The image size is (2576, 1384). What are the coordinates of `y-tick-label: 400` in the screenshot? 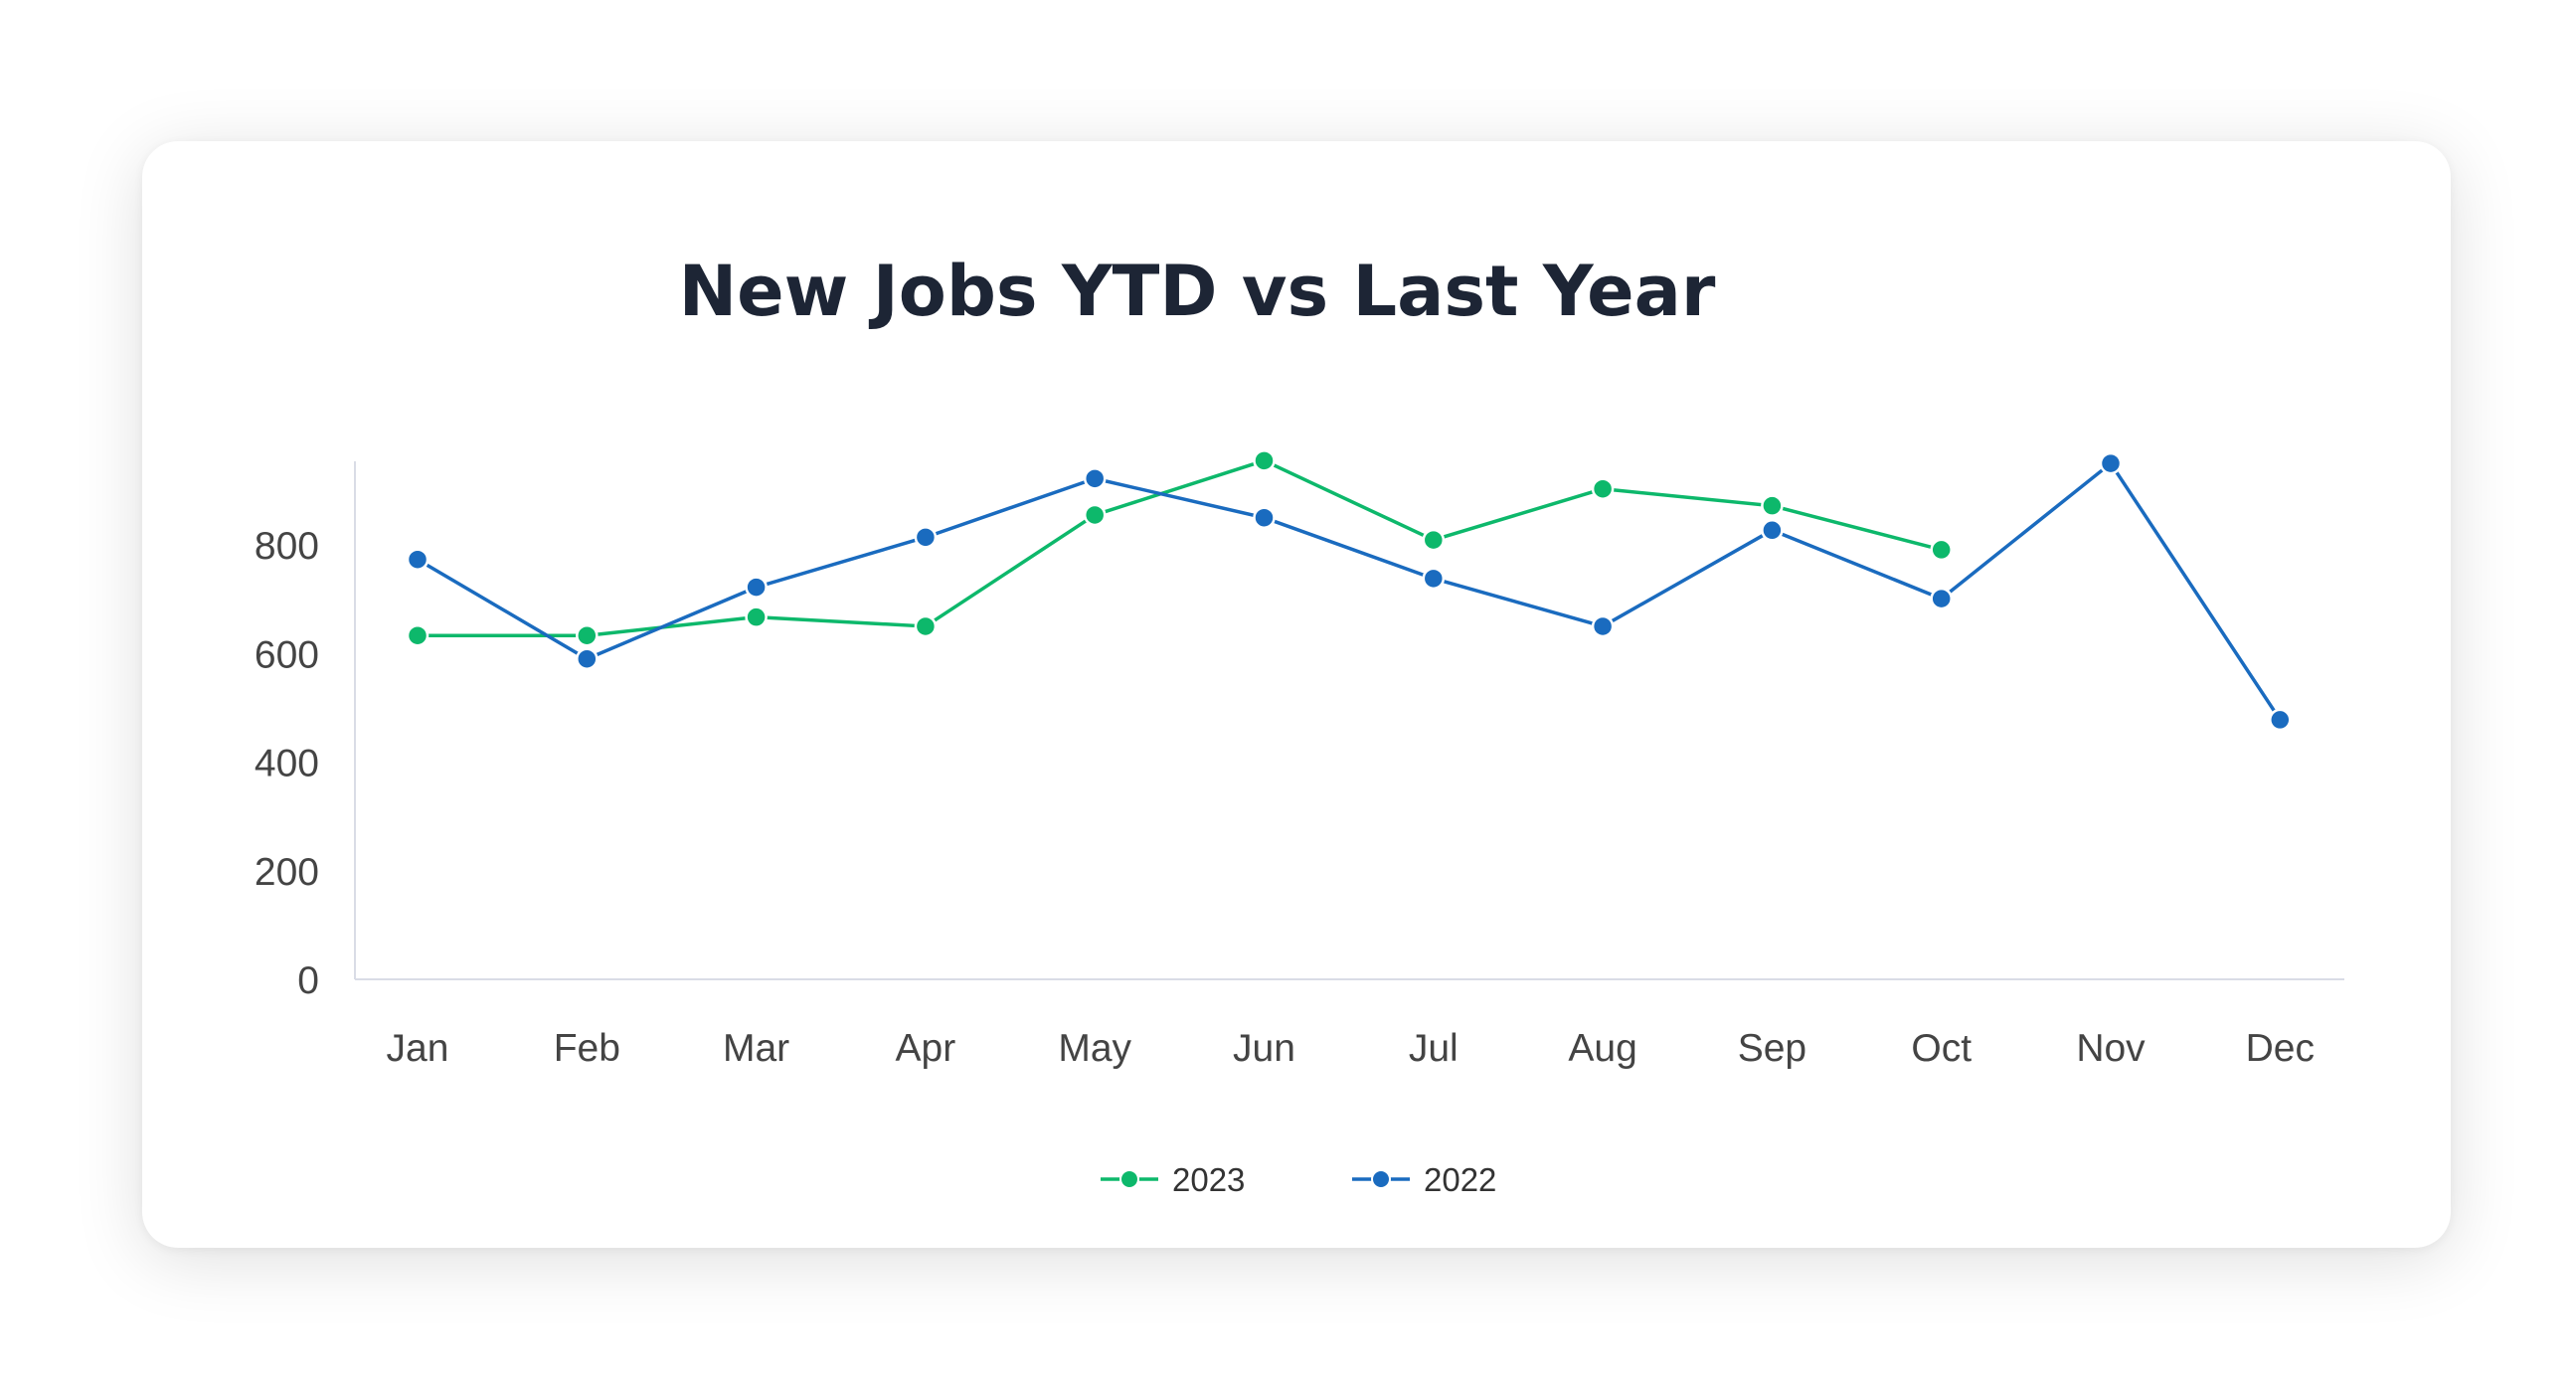 It's located at (287, 764).